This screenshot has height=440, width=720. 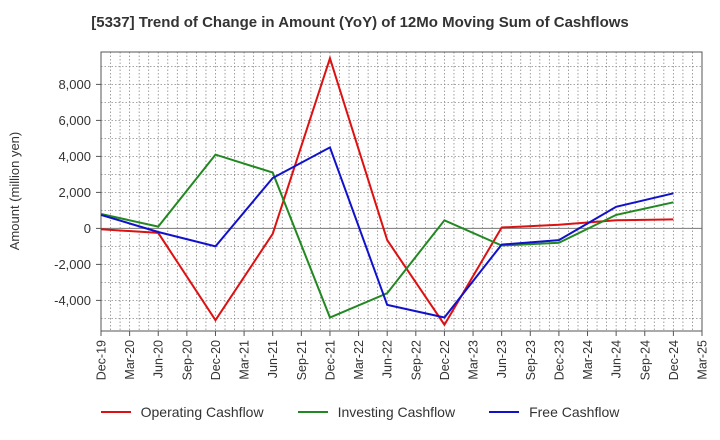 What do you see at coordinates (474, 360) in the screenshot?
I see `x-tick-label: Mar-23` at bounding box center [474, 360].